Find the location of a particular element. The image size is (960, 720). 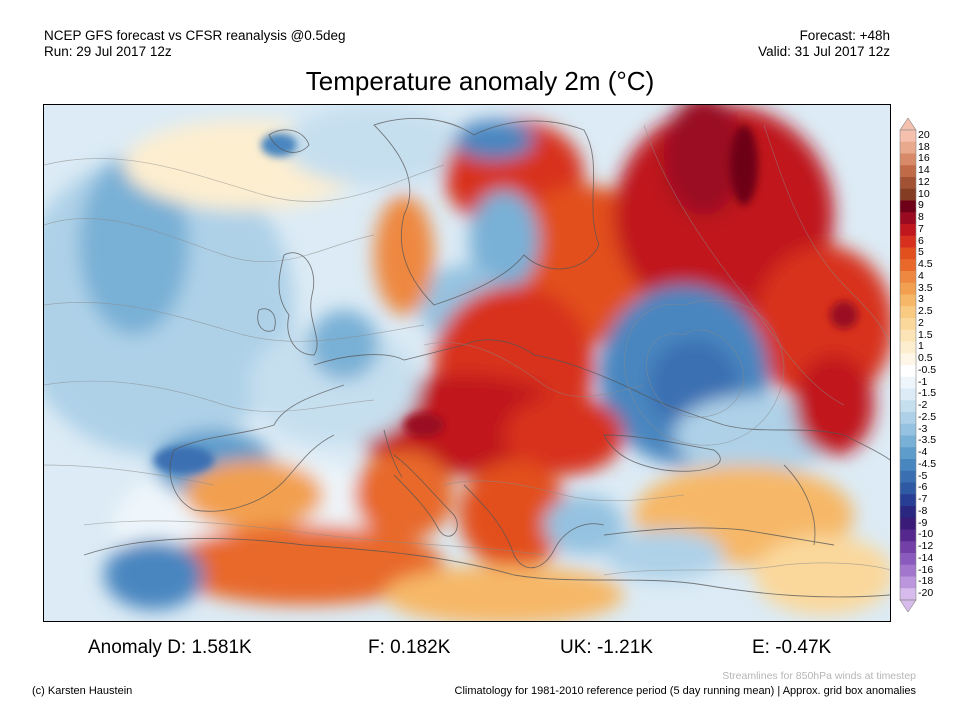

scale-label: 6 is located at coordinates (921, 240).